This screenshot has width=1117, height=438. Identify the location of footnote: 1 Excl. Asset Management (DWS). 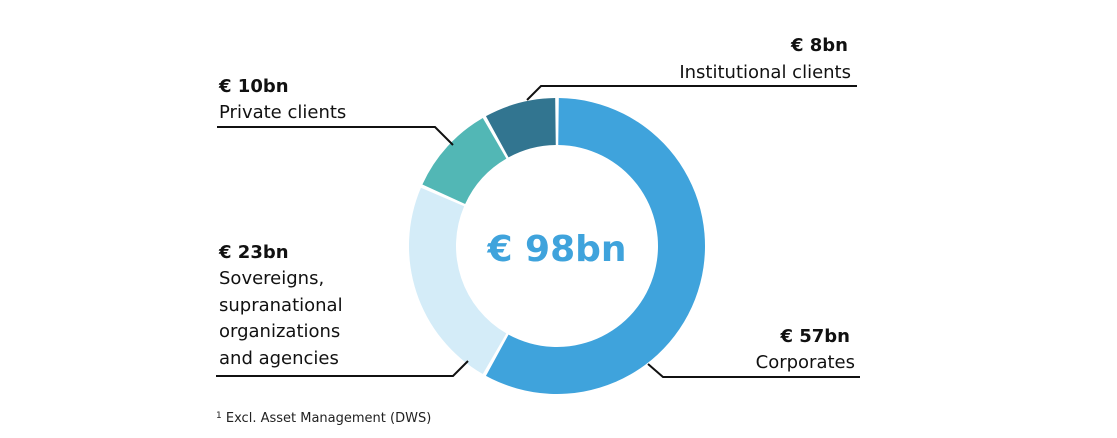
(323, 418).